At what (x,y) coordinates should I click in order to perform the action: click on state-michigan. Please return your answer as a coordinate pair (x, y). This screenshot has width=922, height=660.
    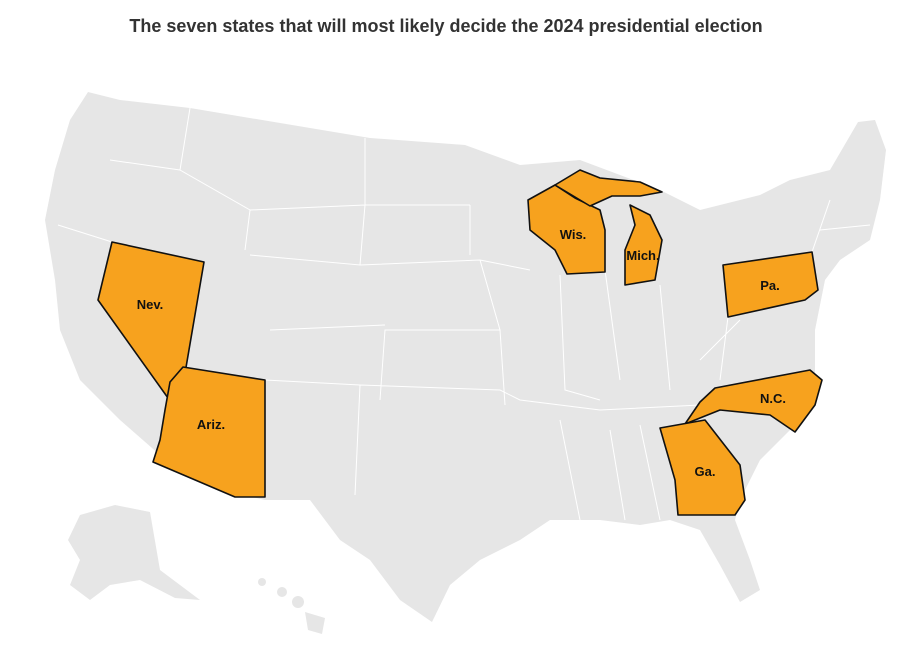
    Looking at the image, I should click on (643, 245).